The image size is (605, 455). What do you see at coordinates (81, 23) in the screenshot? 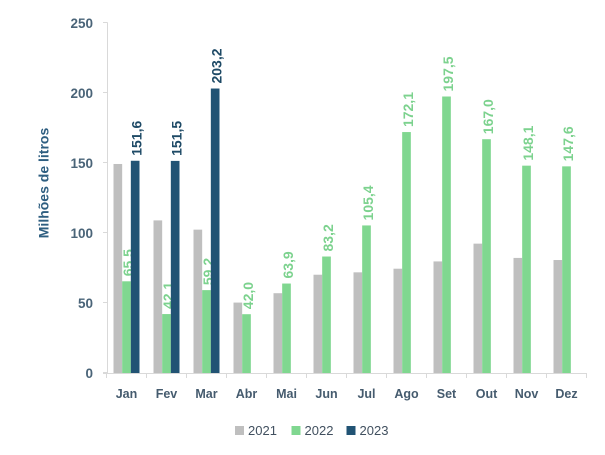
I see `svg-text: 250` at bounding box center [81, 23].